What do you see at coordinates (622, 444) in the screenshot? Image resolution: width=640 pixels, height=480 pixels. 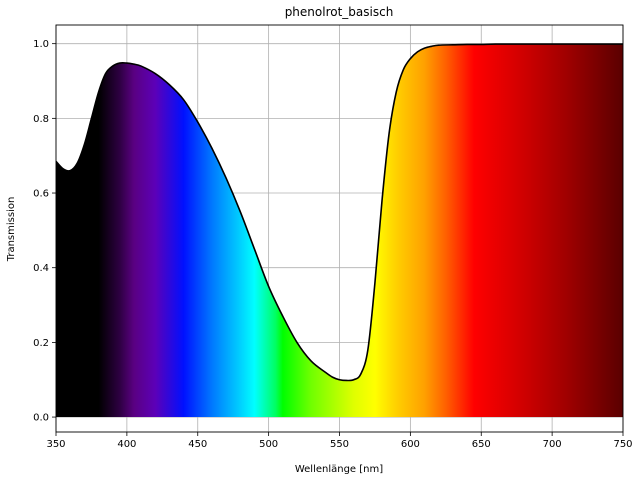 I see `x-tick-label: 750` at bounding box center [622, 444].